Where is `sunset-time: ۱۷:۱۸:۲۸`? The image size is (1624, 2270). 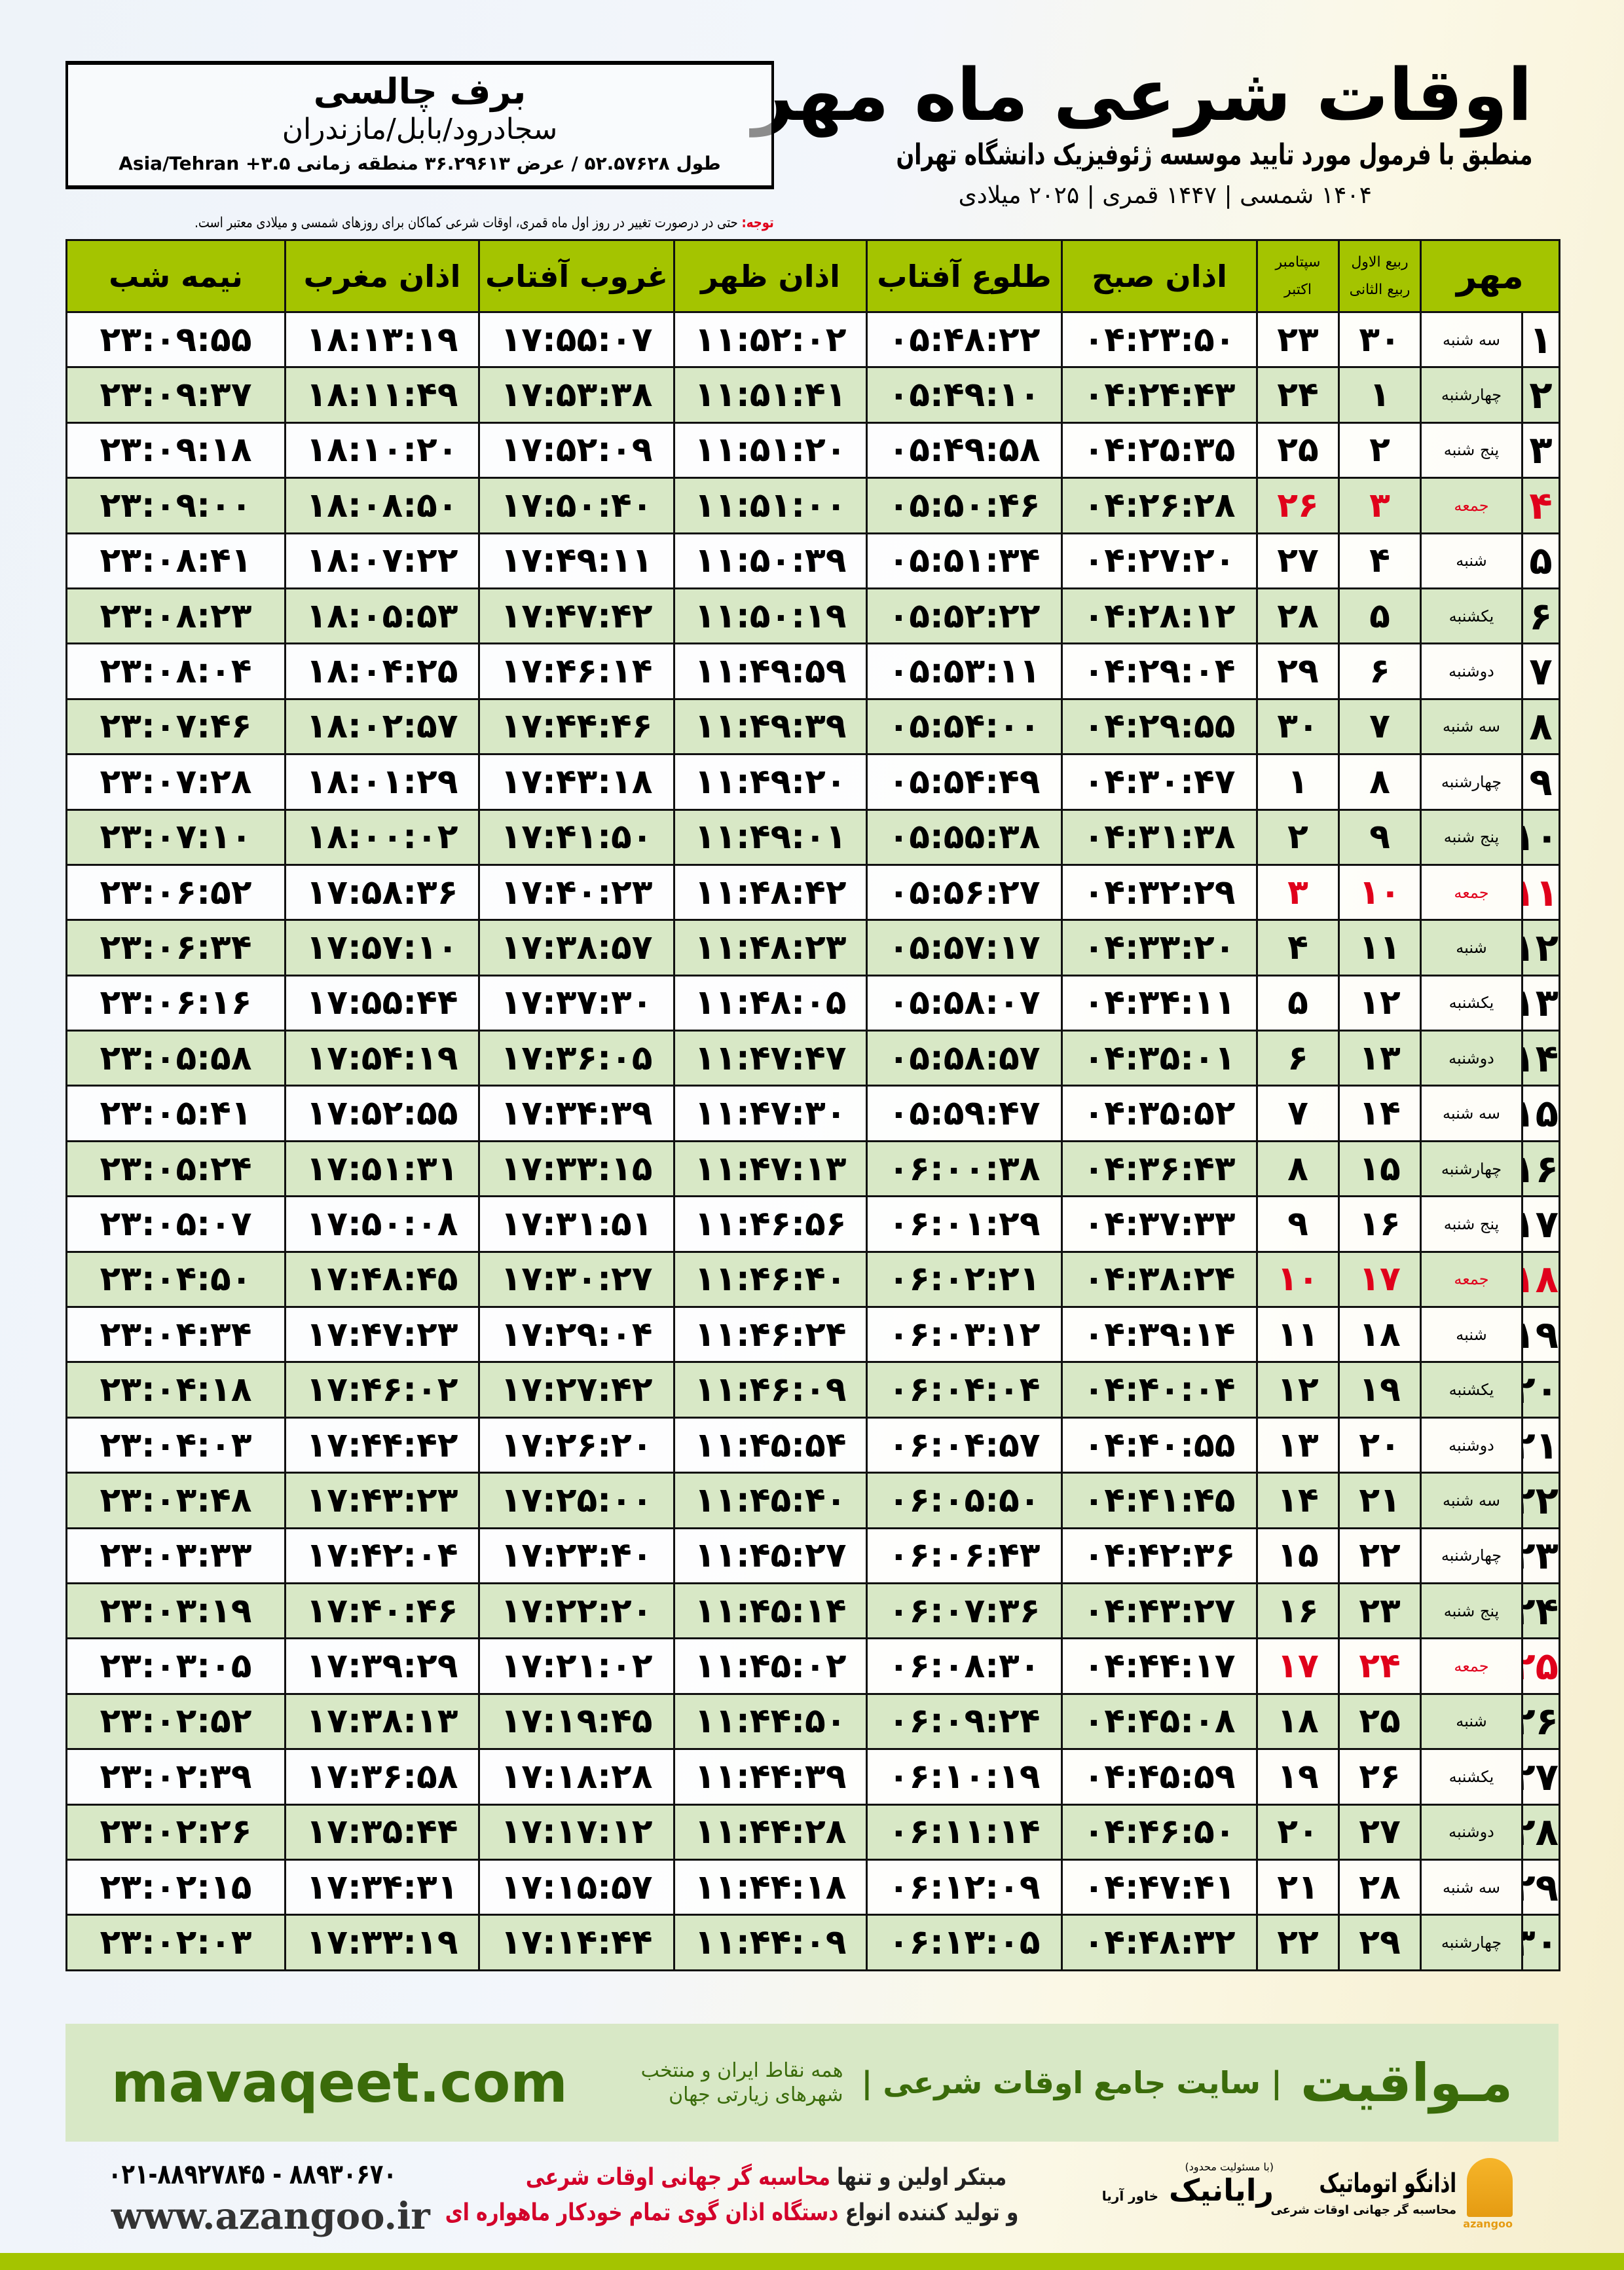
sunset-time: ۱۷:۱۸:۲۸ is located at coordinates (576, 1777).